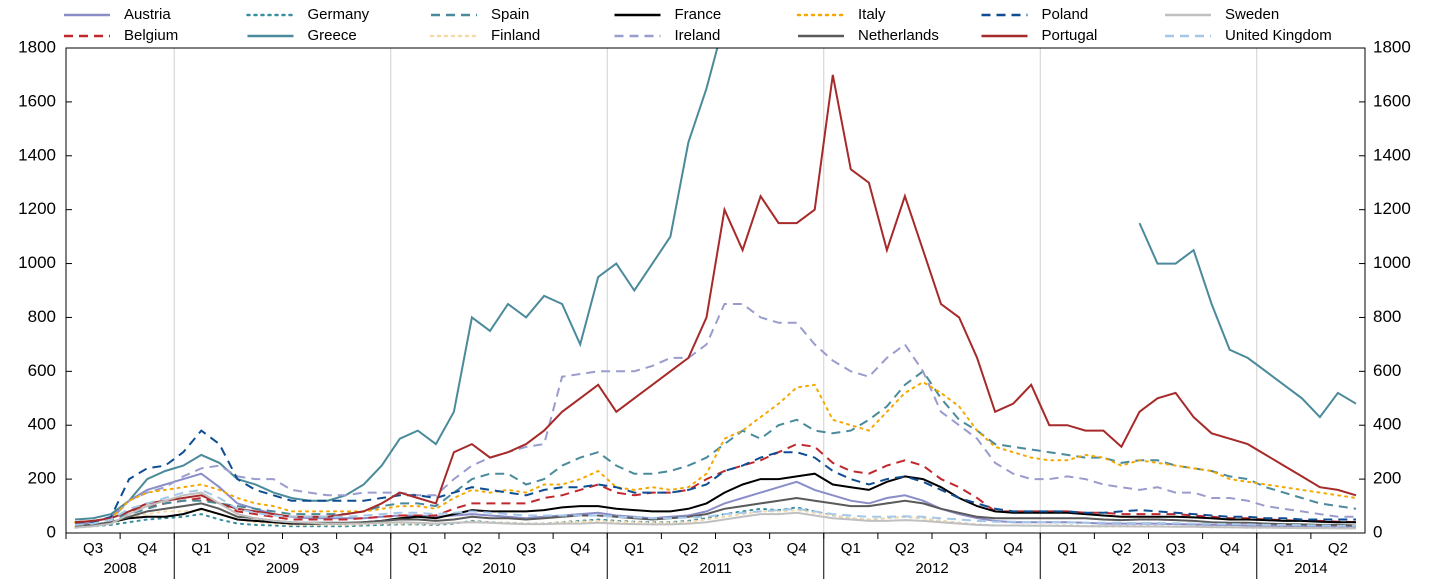 The width and height of the screenshot is (1439, 584). I want to click on y2-tick-label: 200, so click(1387, 478).